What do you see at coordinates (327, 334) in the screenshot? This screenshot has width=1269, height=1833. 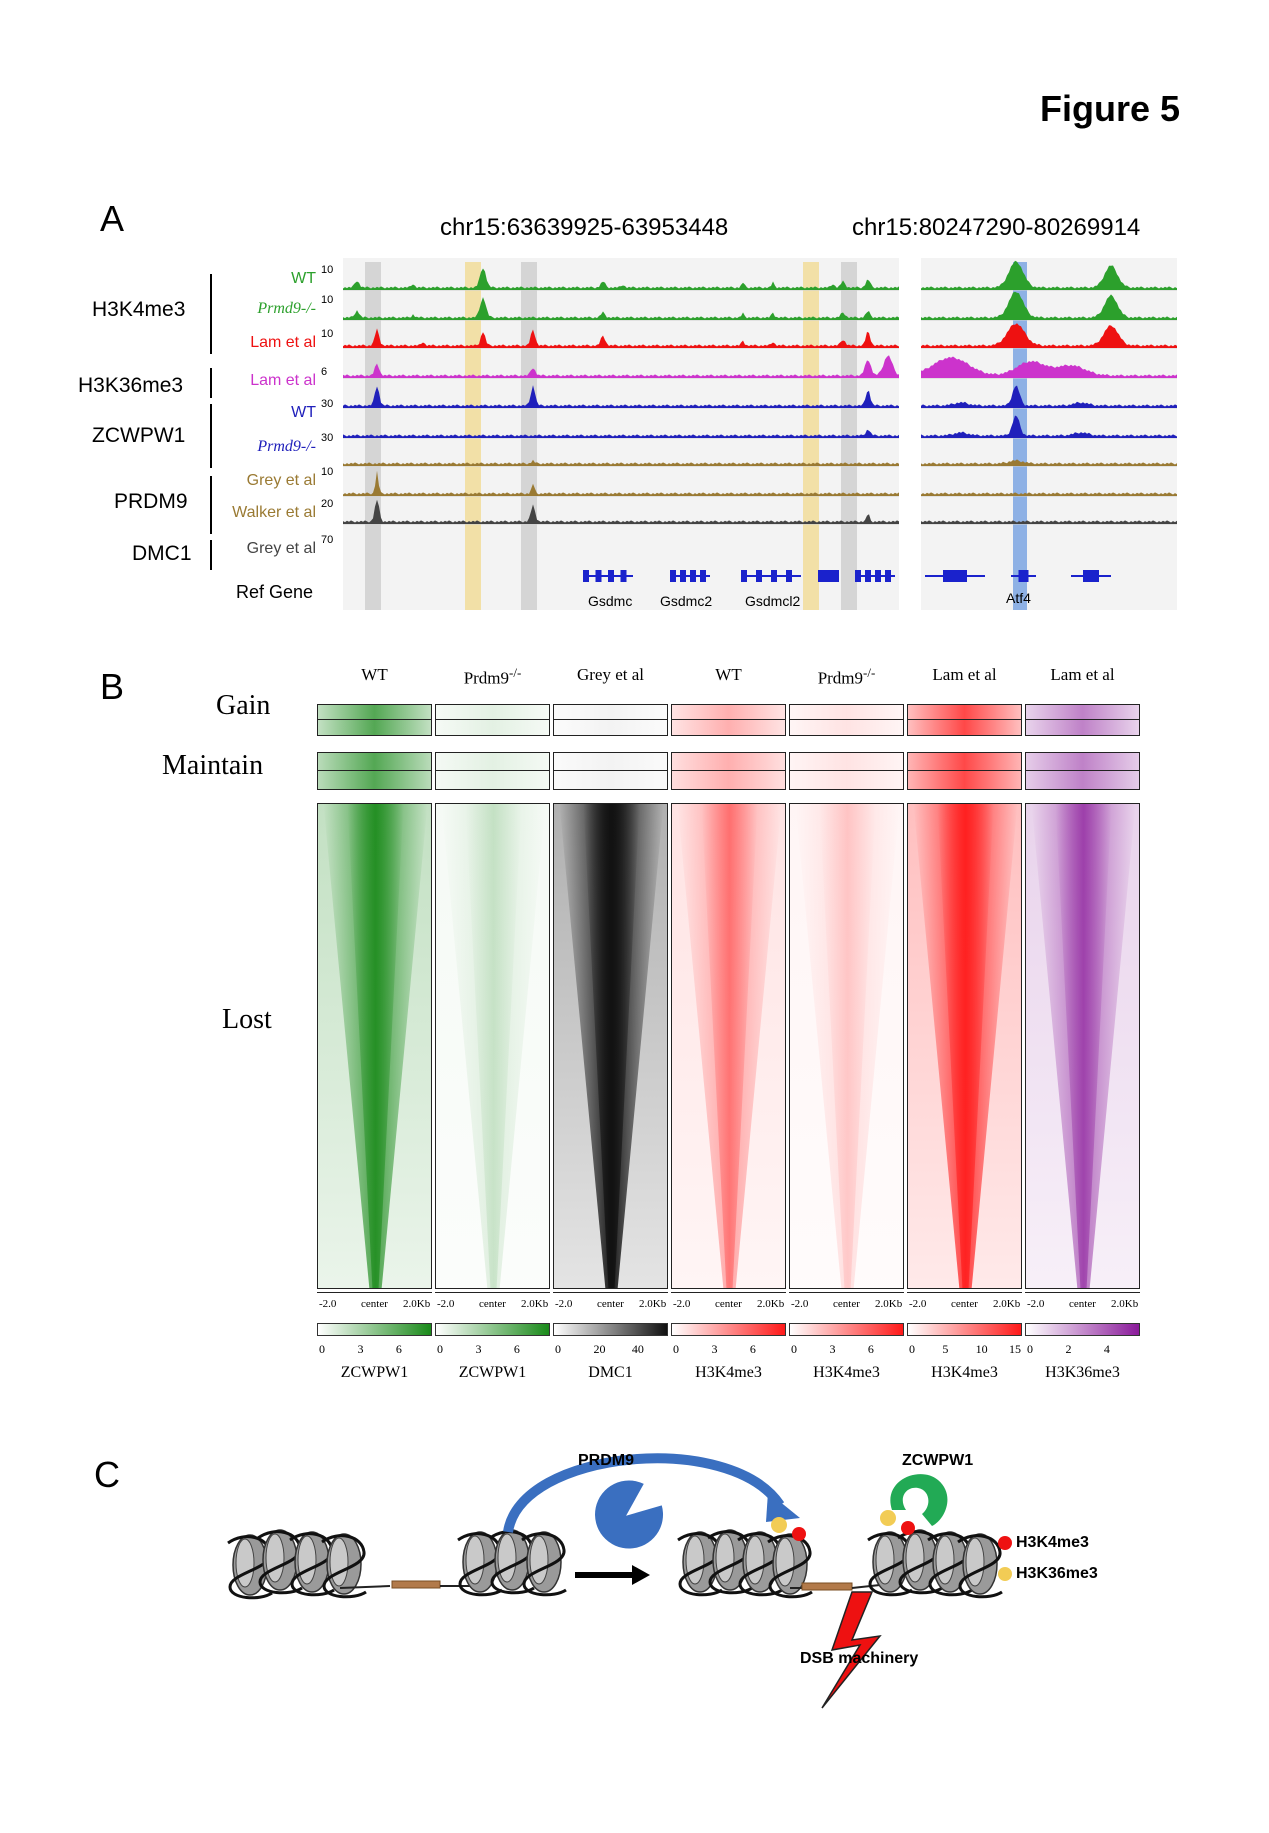 I see `track-scale-2: 10` at bounding box center [327, 334].